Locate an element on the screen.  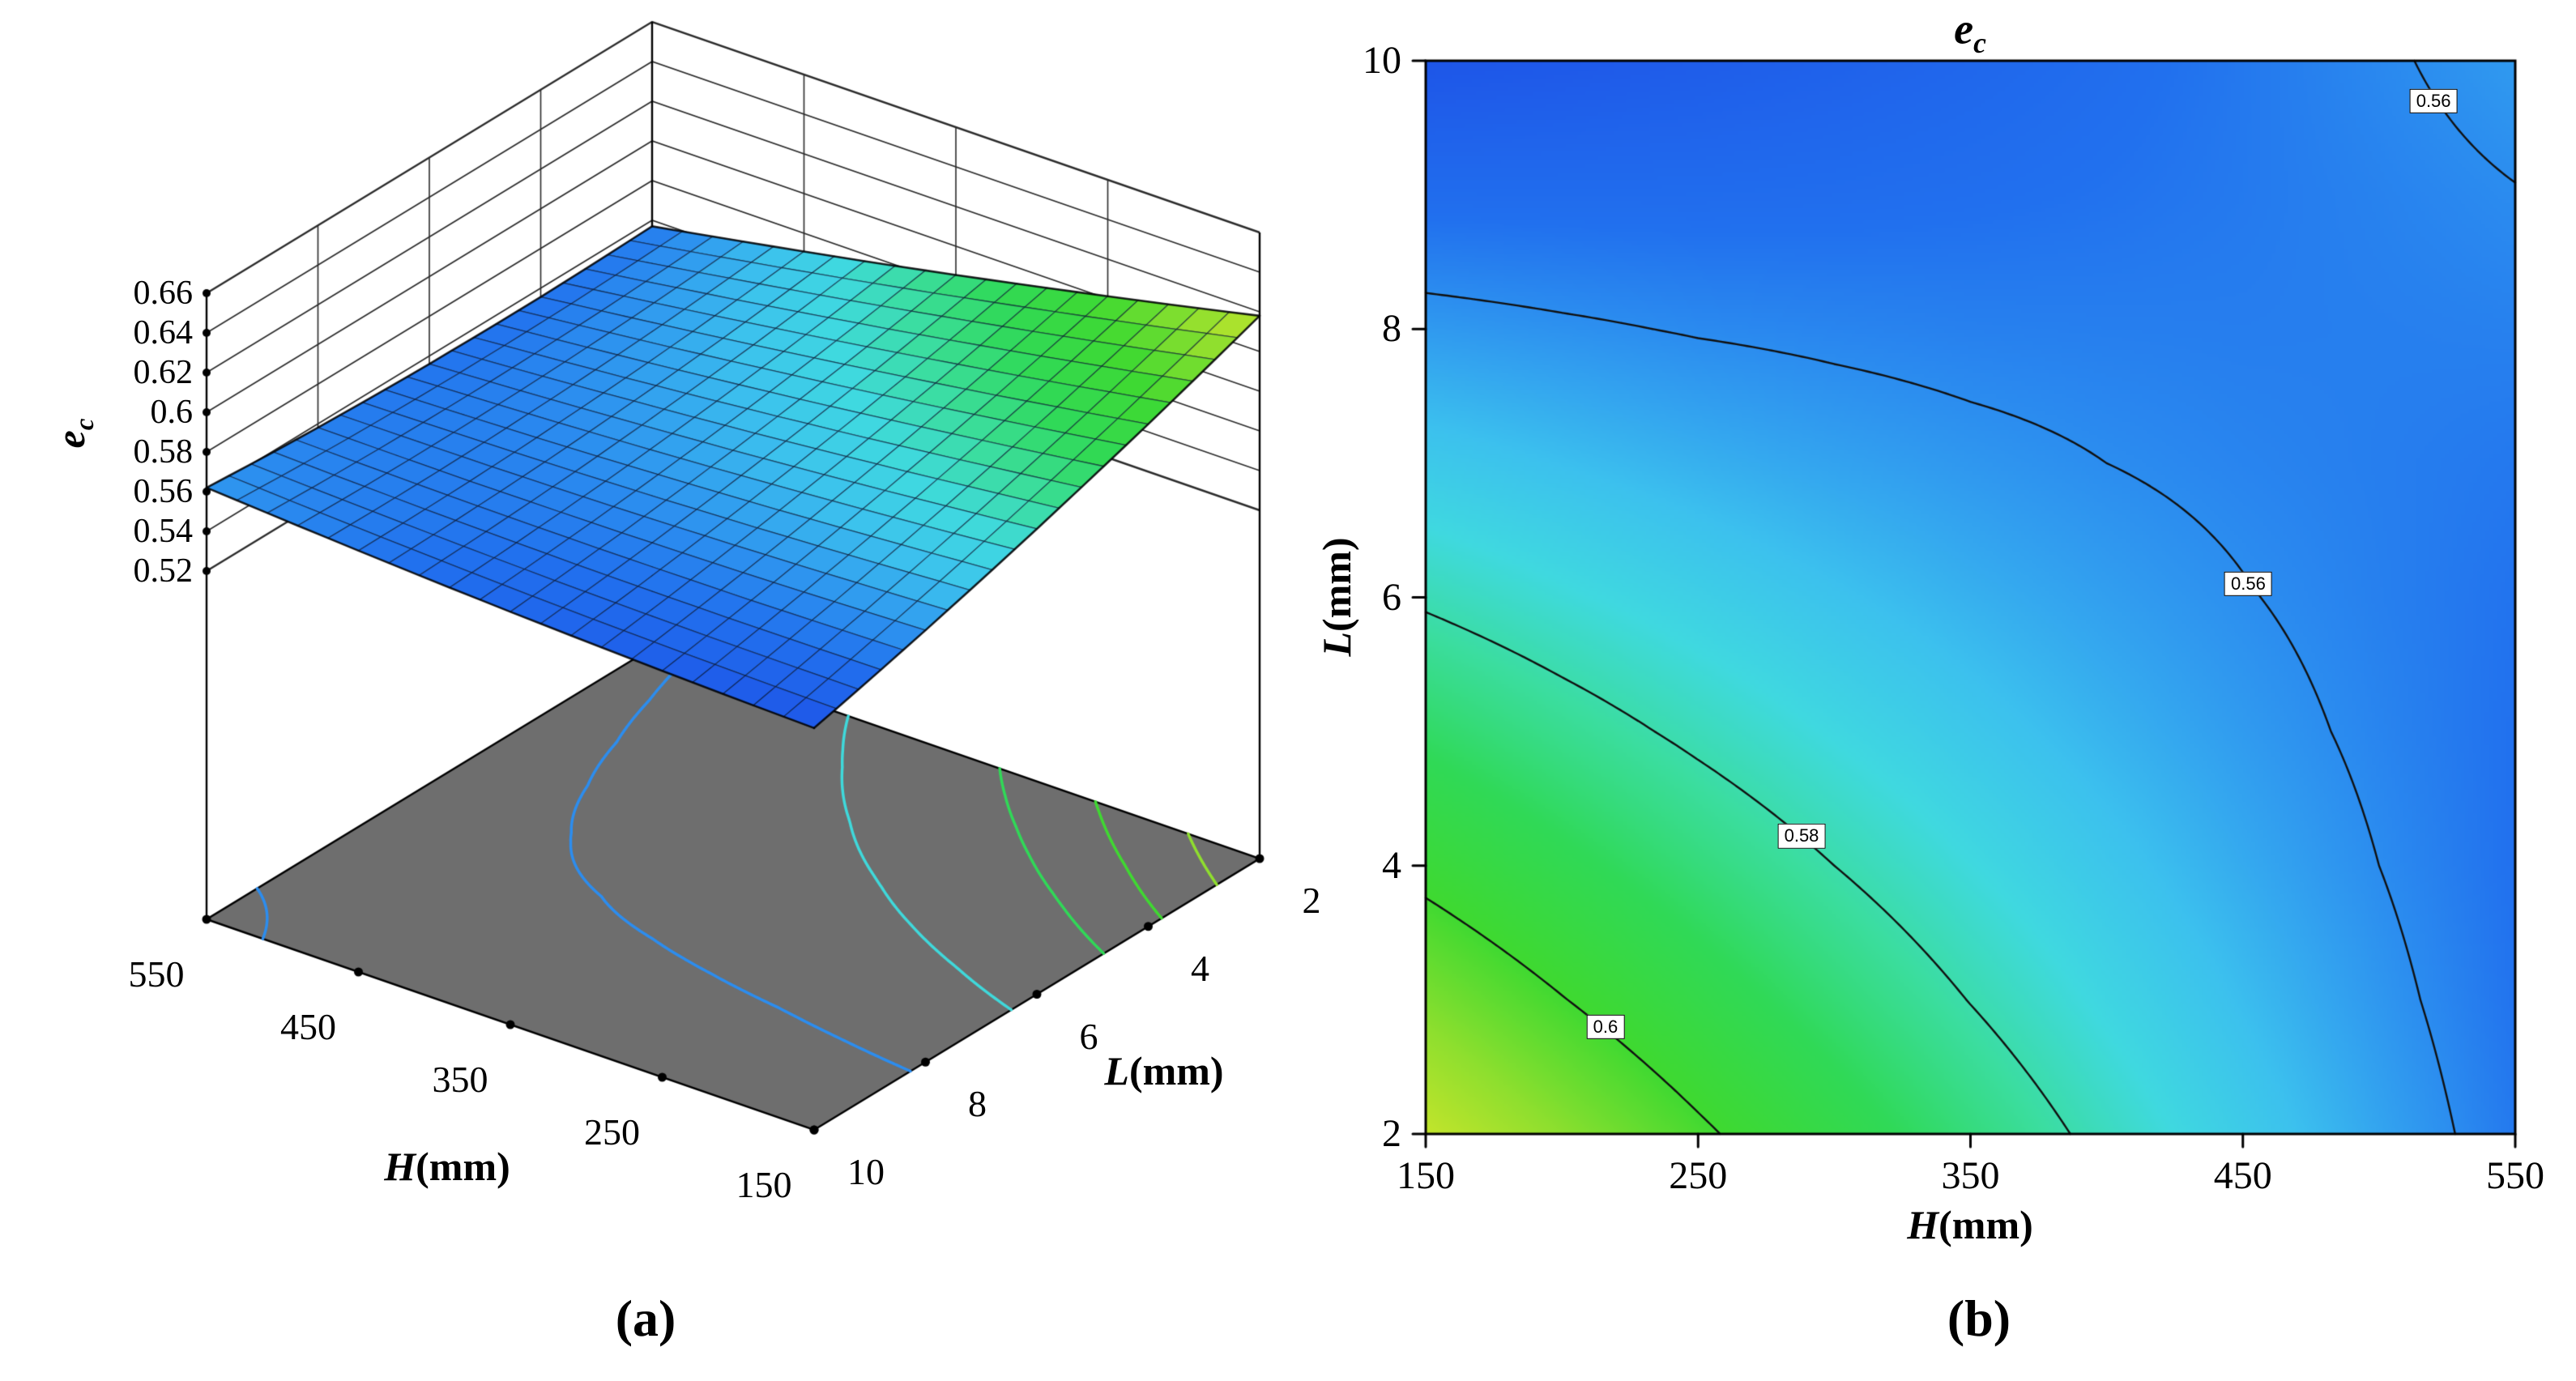
caption-b: (b) is located at coordinates (1979, 1318).